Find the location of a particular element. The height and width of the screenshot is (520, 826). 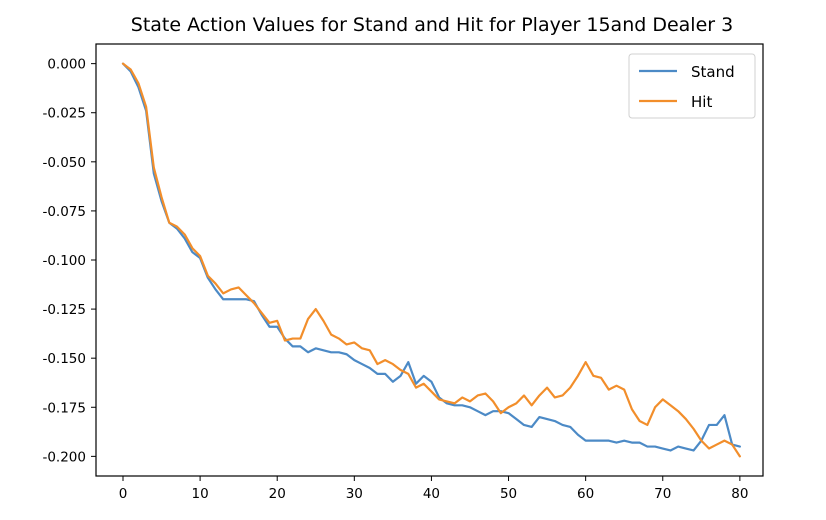

x-tick-label: 60 is located at coordinates (585, 494).